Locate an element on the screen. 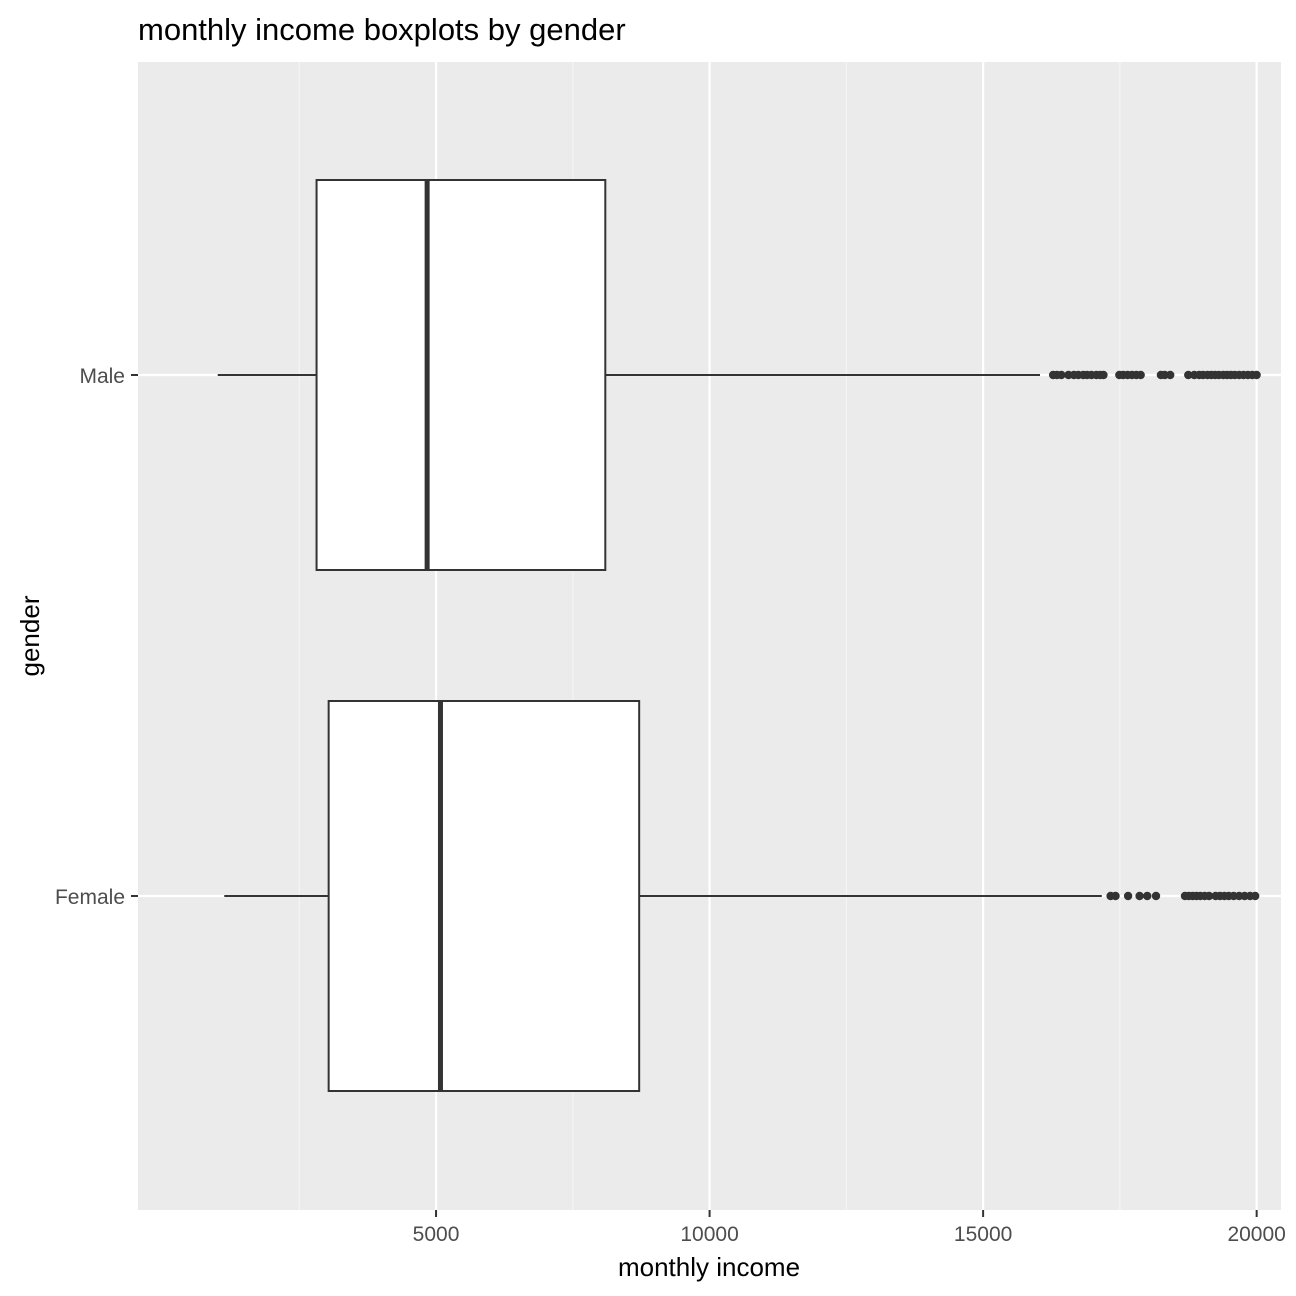 This screenshot has width=1296, height=1296. y-tick-label: Female is located at coordinates (90, 897).